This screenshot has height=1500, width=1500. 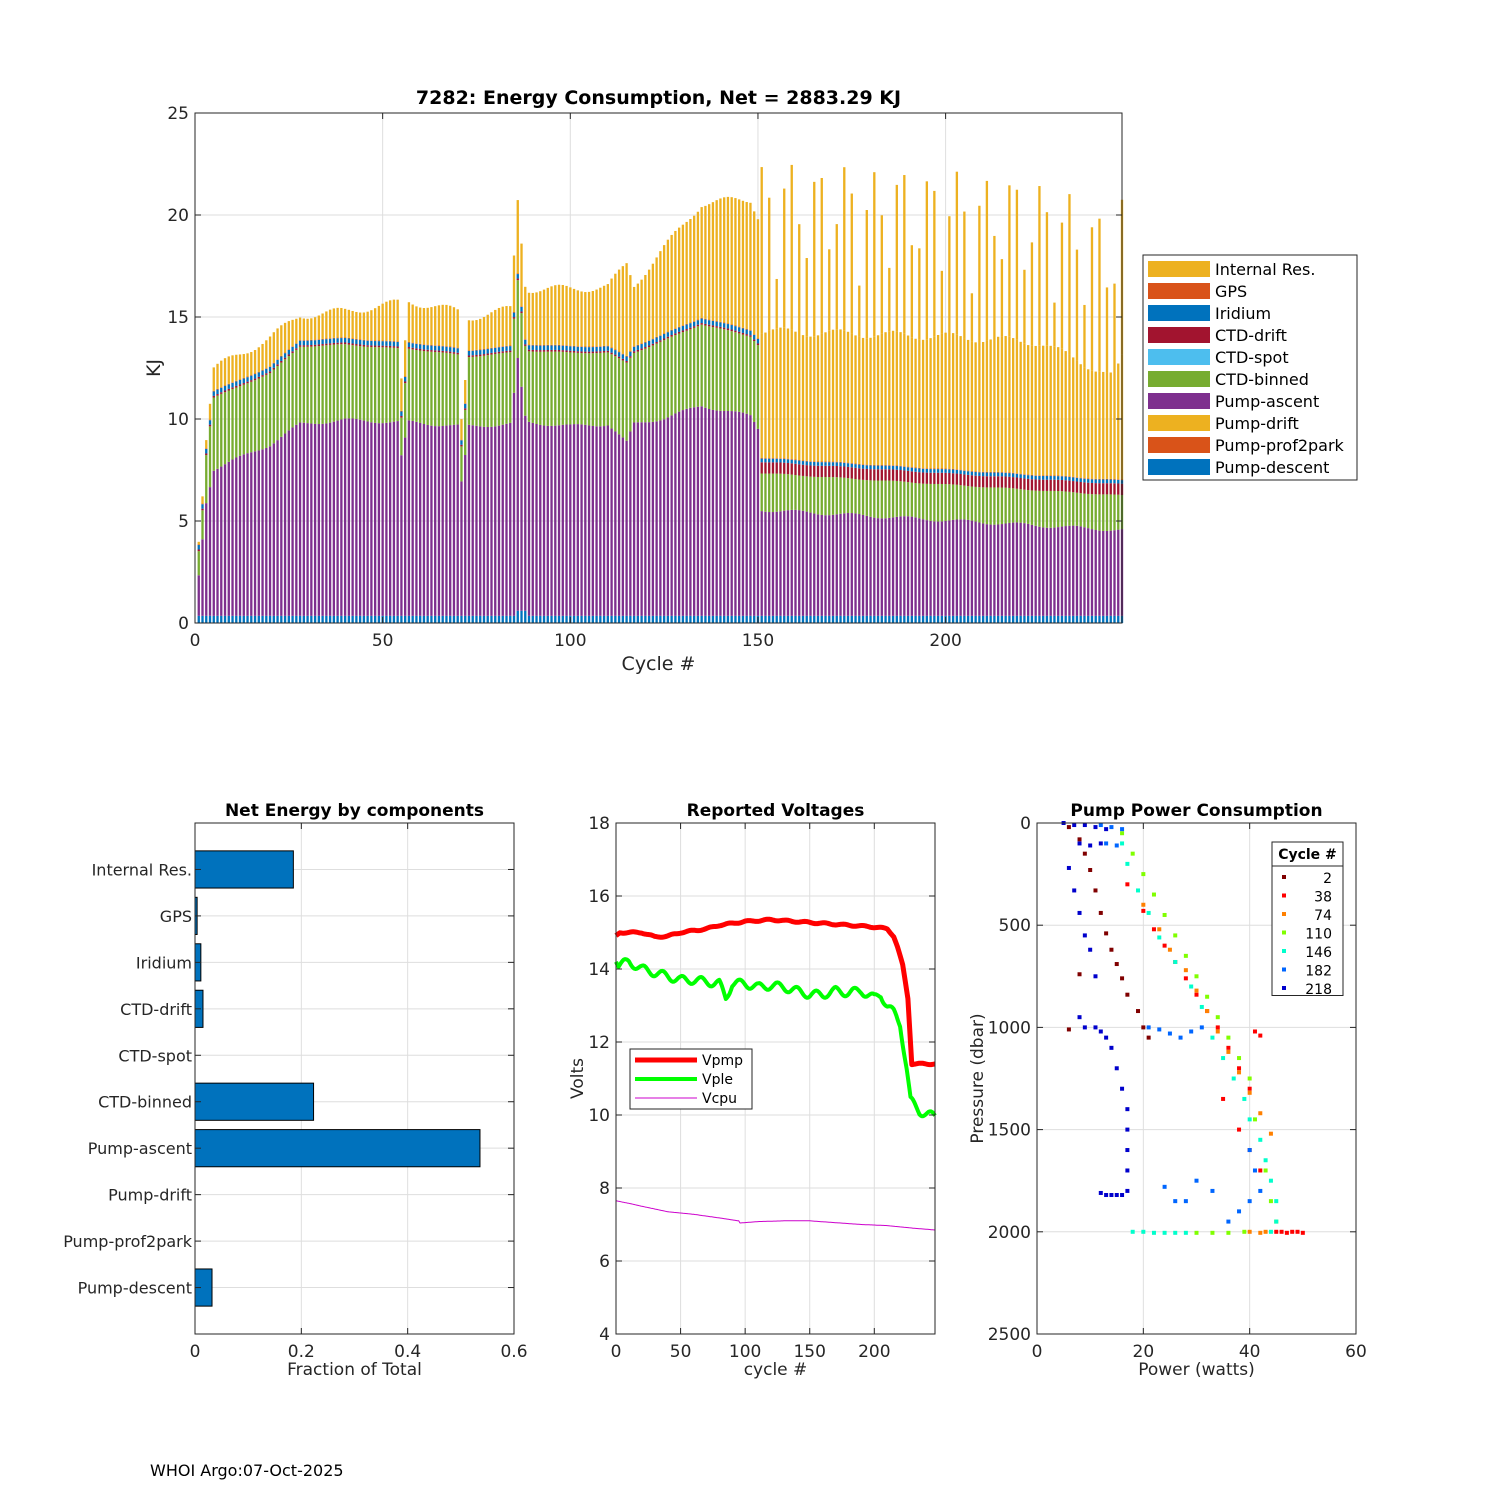 I want to click on voltages-chart-title: Reported Voltages, so click(x=776, y=811).